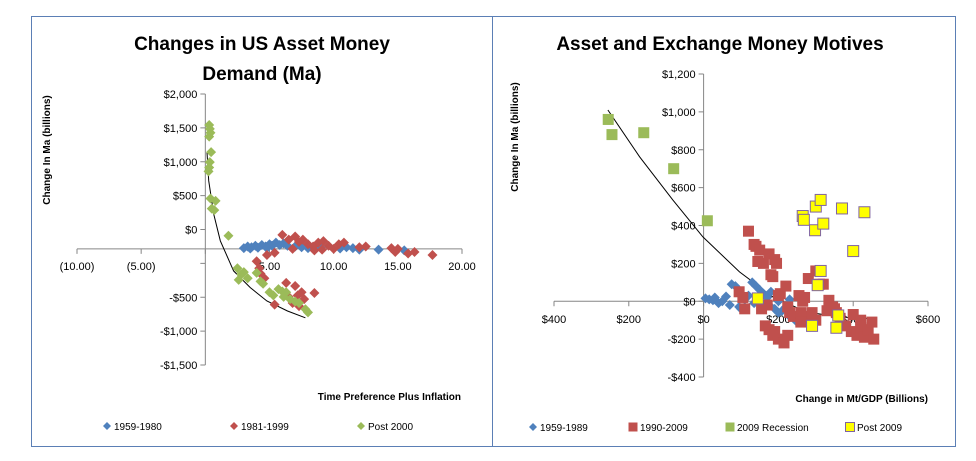 This screenshot has width=976, height=461. Describe the element at coordinates (178, 332) in the screenshot. I see `y-tick-label: -$1,000` at that location.